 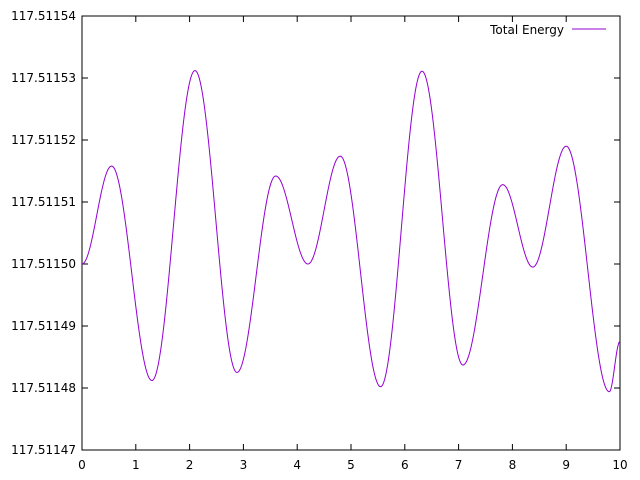 I want to click on x-tick-label: 7, so click(x=459, y=465).